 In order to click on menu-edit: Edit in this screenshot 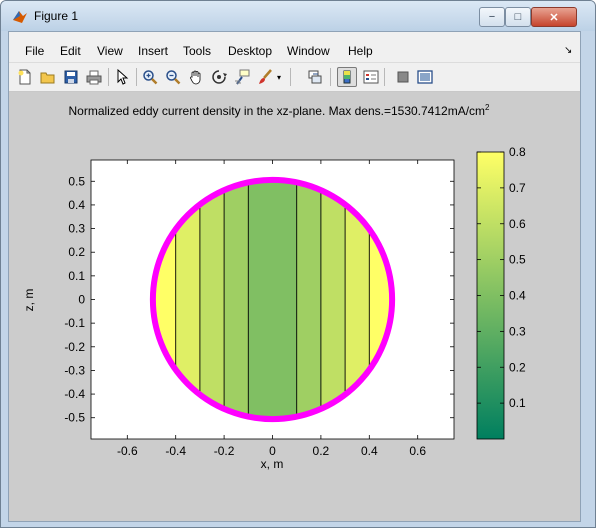, I will do `click(70, 51)`.